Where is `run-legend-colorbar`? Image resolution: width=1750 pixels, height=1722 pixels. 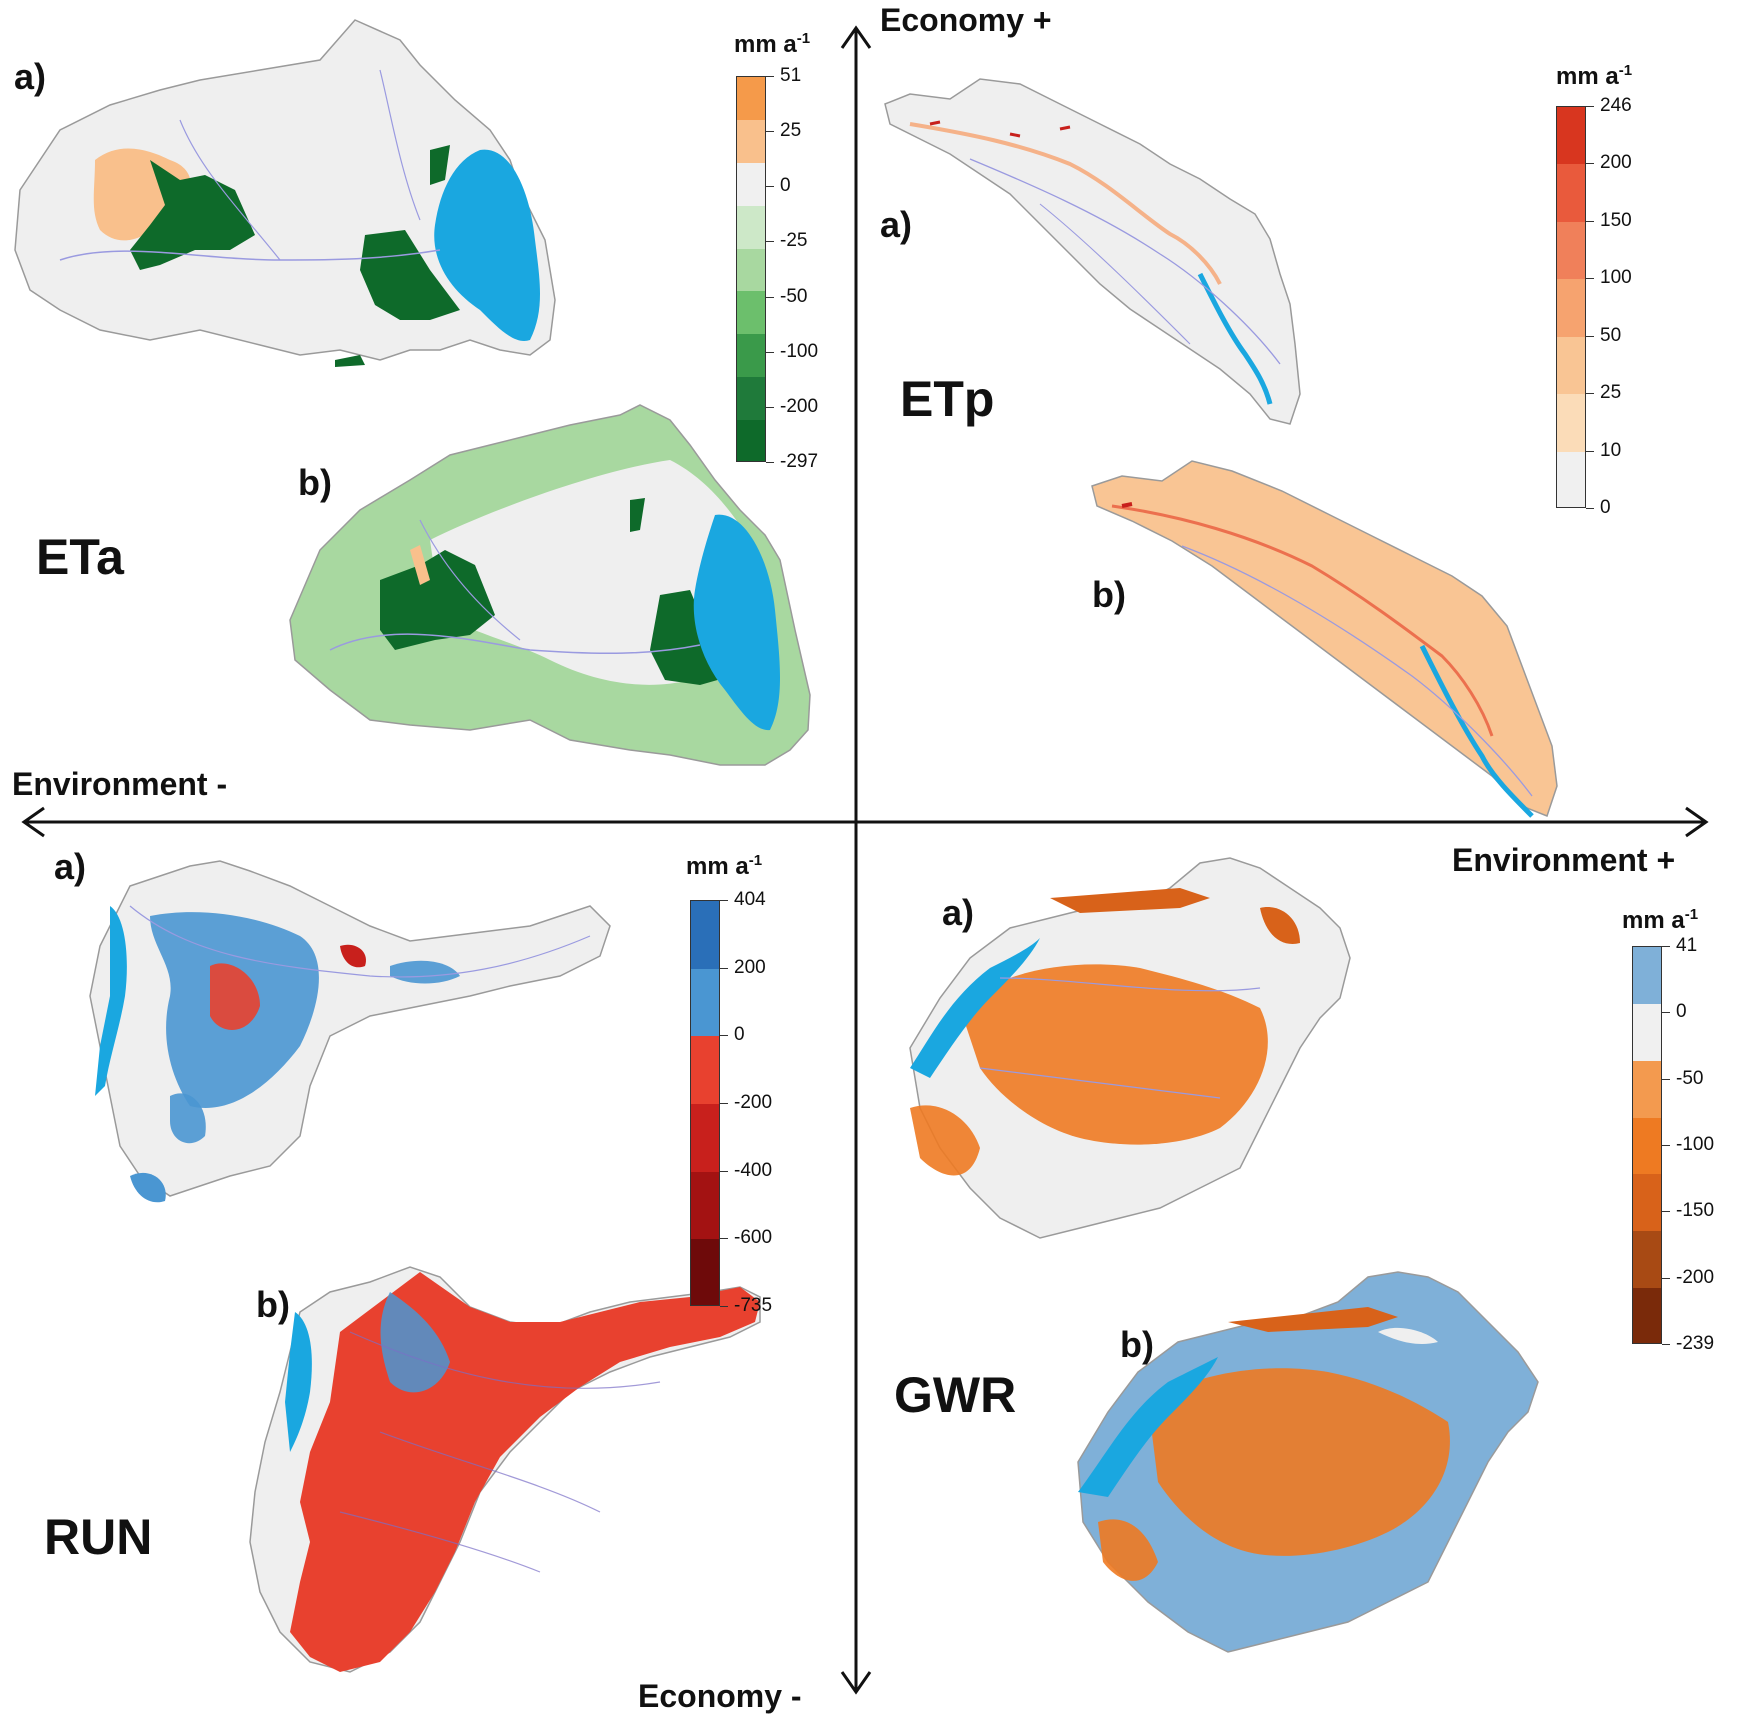 run-legend-colorbar is located at coordinates (705, 1103).